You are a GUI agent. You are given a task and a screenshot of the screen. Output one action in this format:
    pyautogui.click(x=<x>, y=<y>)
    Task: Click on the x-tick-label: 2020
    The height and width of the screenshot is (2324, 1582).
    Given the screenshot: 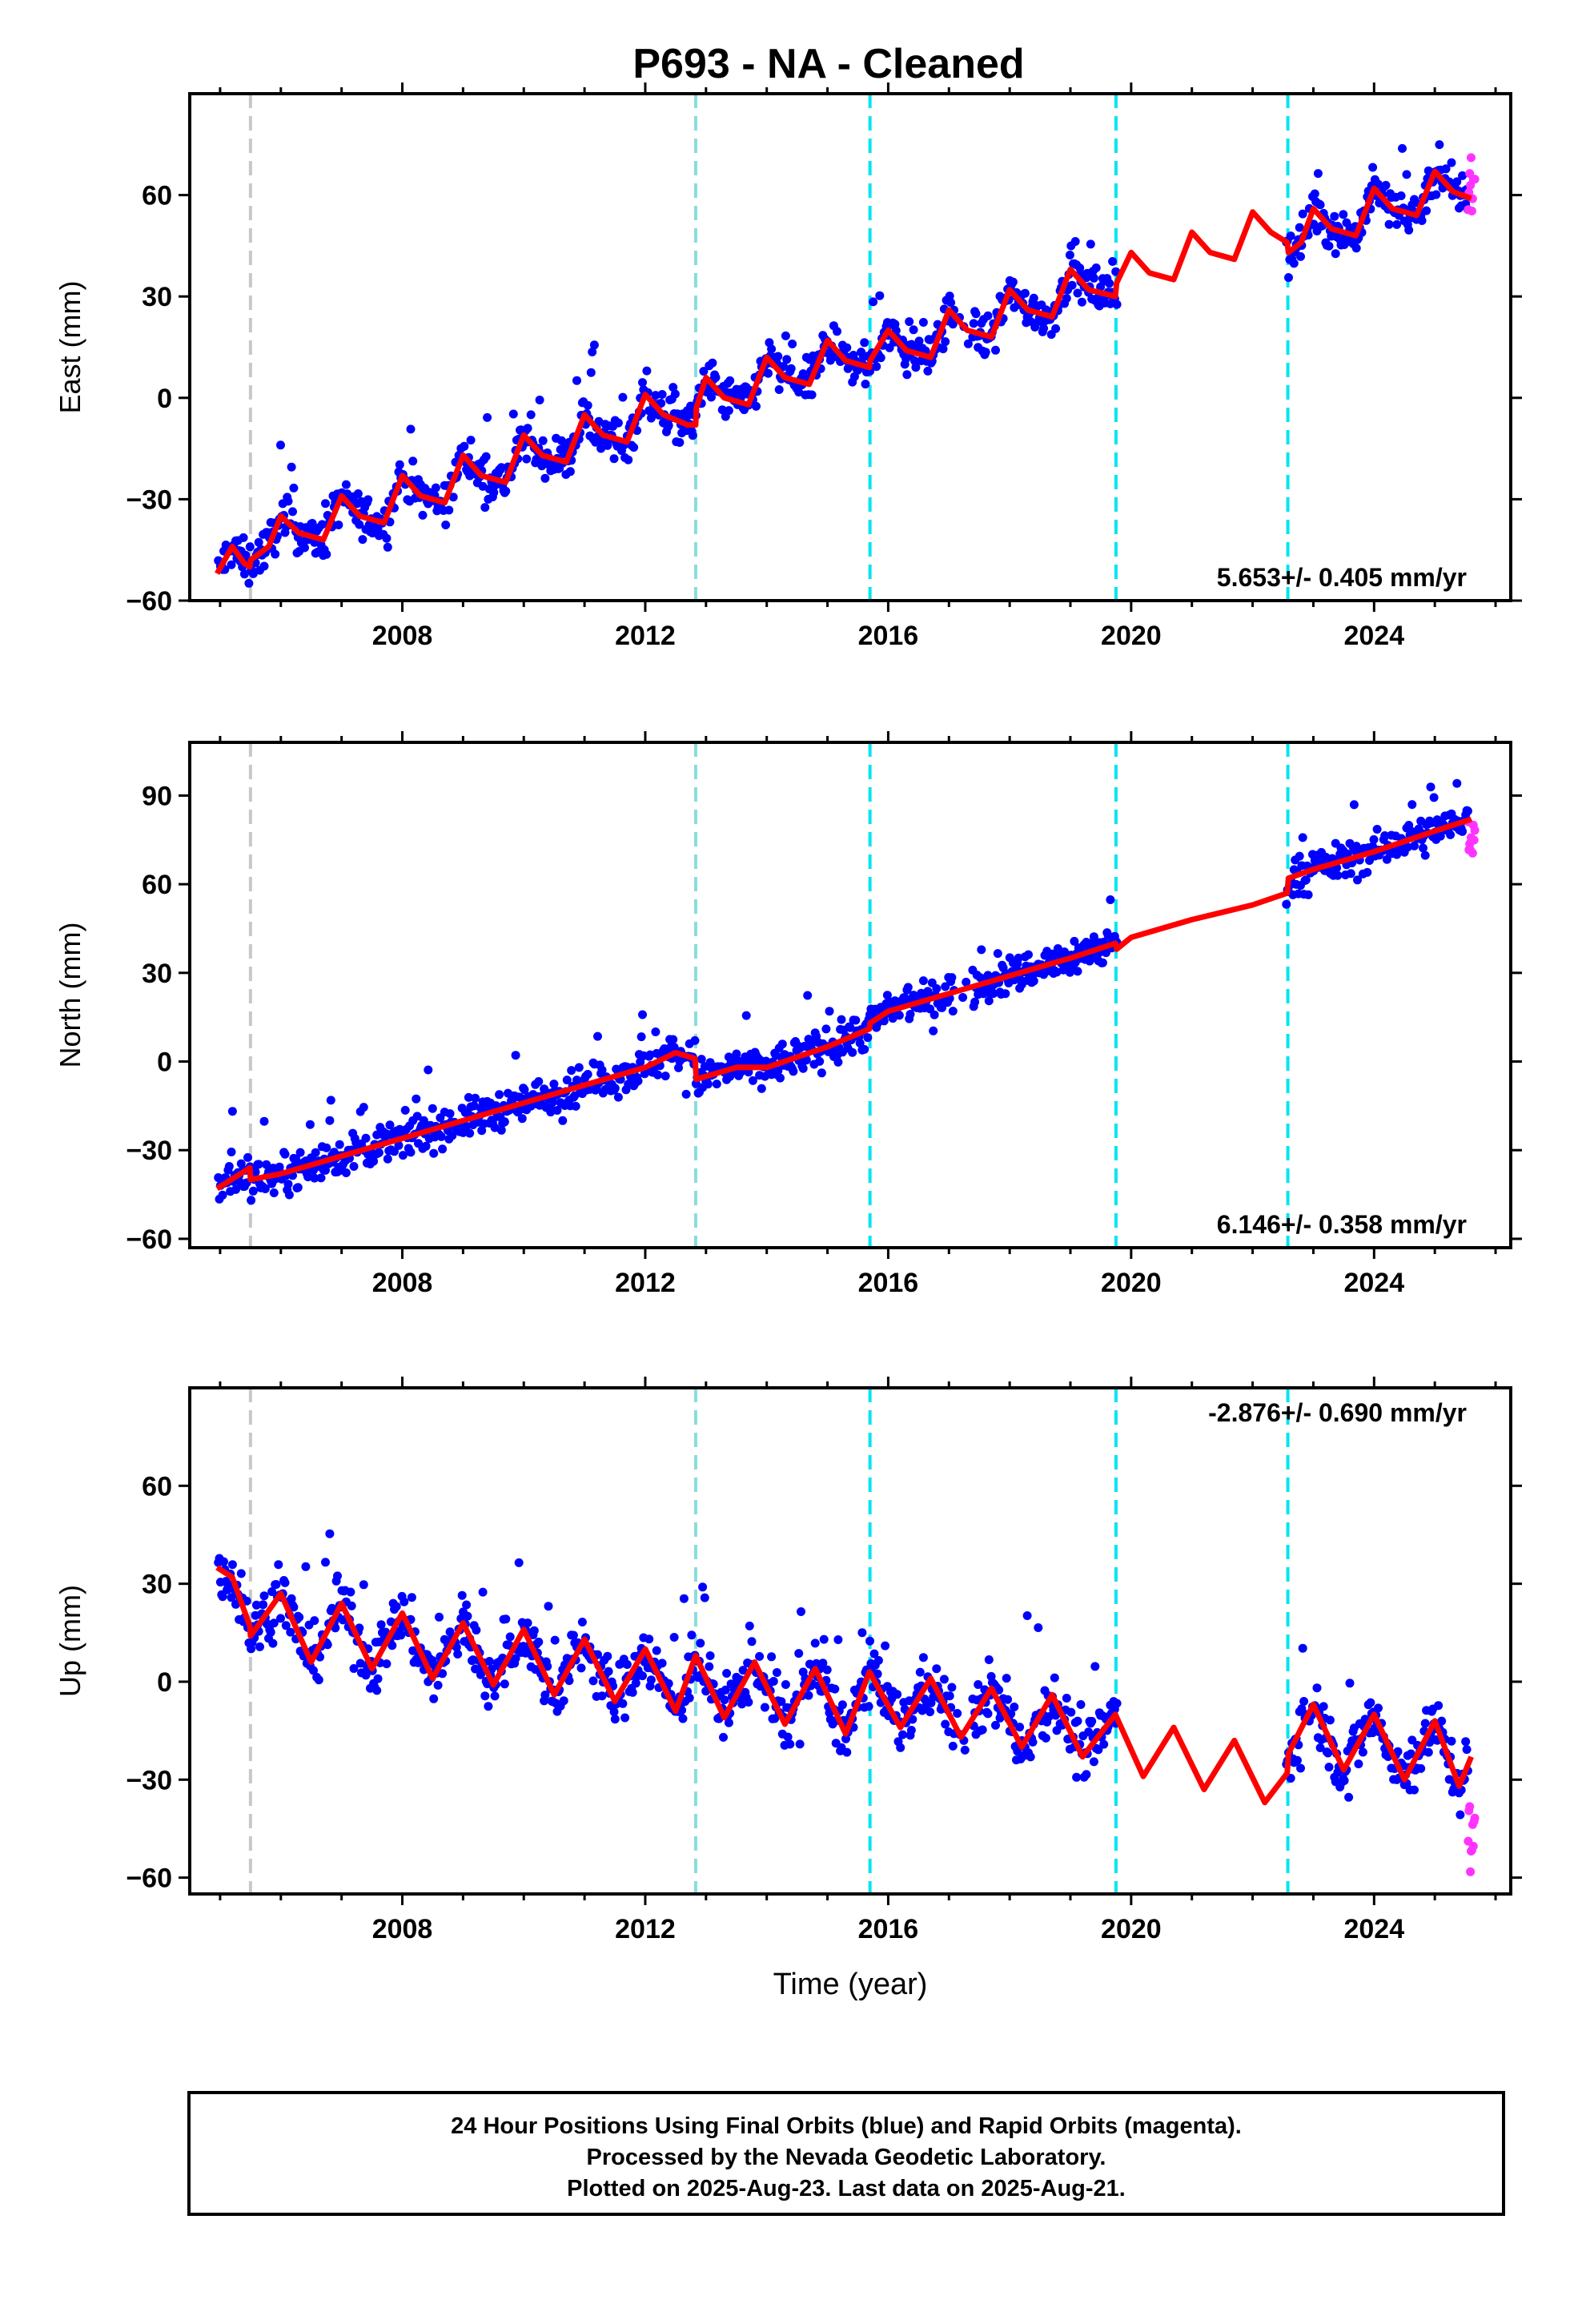 What is the action you would take?
    pyautogui.click(x=1131, y=1929)
    